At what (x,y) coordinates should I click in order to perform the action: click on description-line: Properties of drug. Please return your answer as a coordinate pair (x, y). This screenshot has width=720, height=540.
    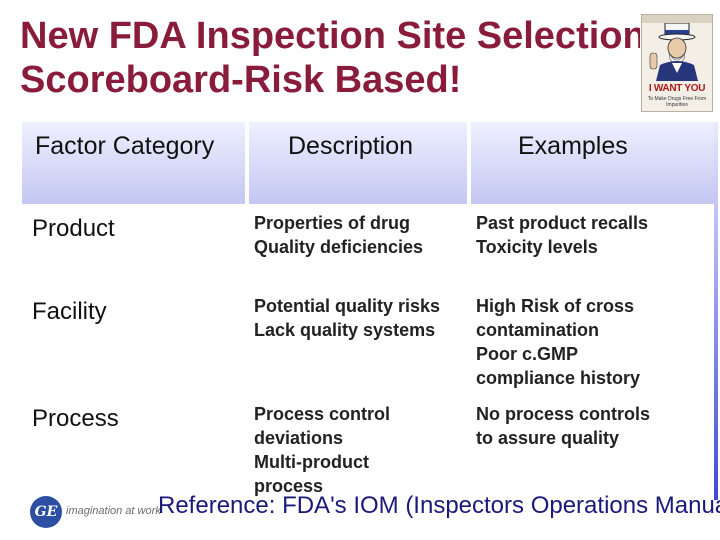
    Looking at the image, I should click on (332, 223).